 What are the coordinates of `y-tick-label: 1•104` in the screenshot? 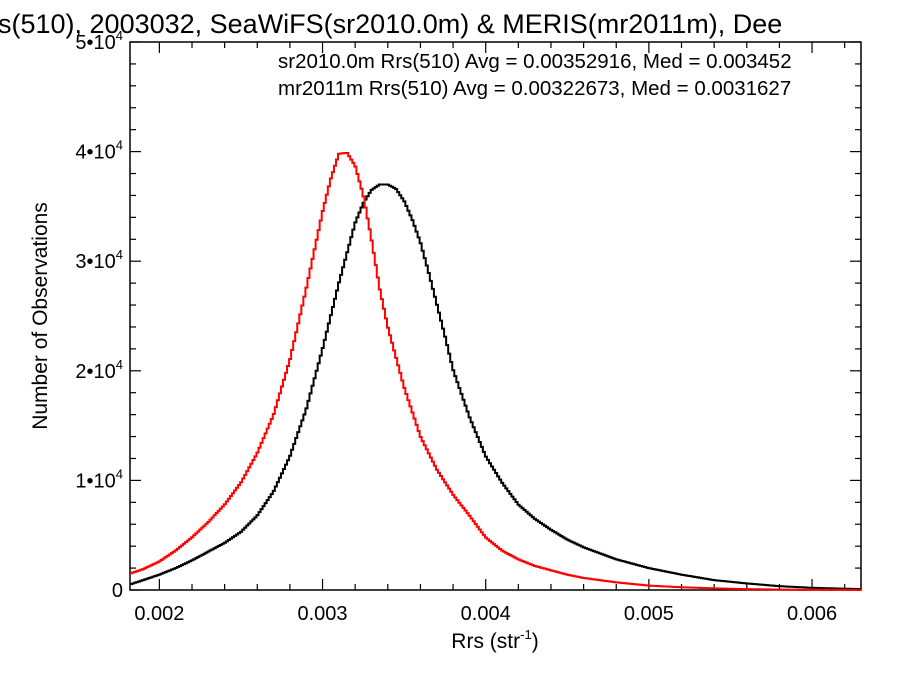 It's located at (99, 479).